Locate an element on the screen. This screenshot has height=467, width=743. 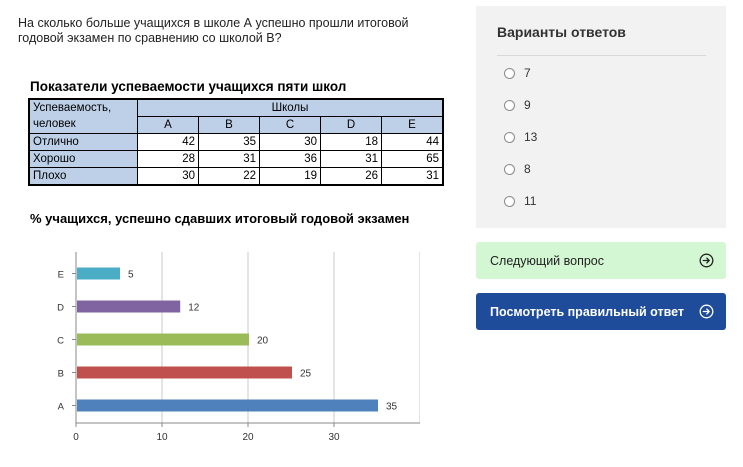
next-question-label: Следующий вопрос is located at coordinates (547, 260).